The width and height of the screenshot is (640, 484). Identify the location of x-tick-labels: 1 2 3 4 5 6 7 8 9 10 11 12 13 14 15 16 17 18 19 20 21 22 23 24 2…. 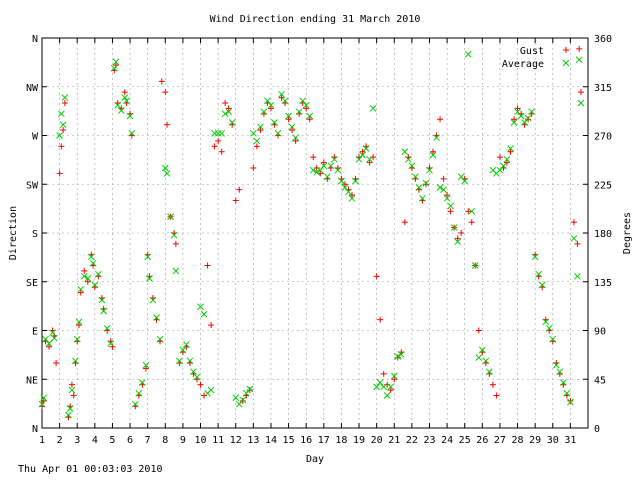
(307, 440).